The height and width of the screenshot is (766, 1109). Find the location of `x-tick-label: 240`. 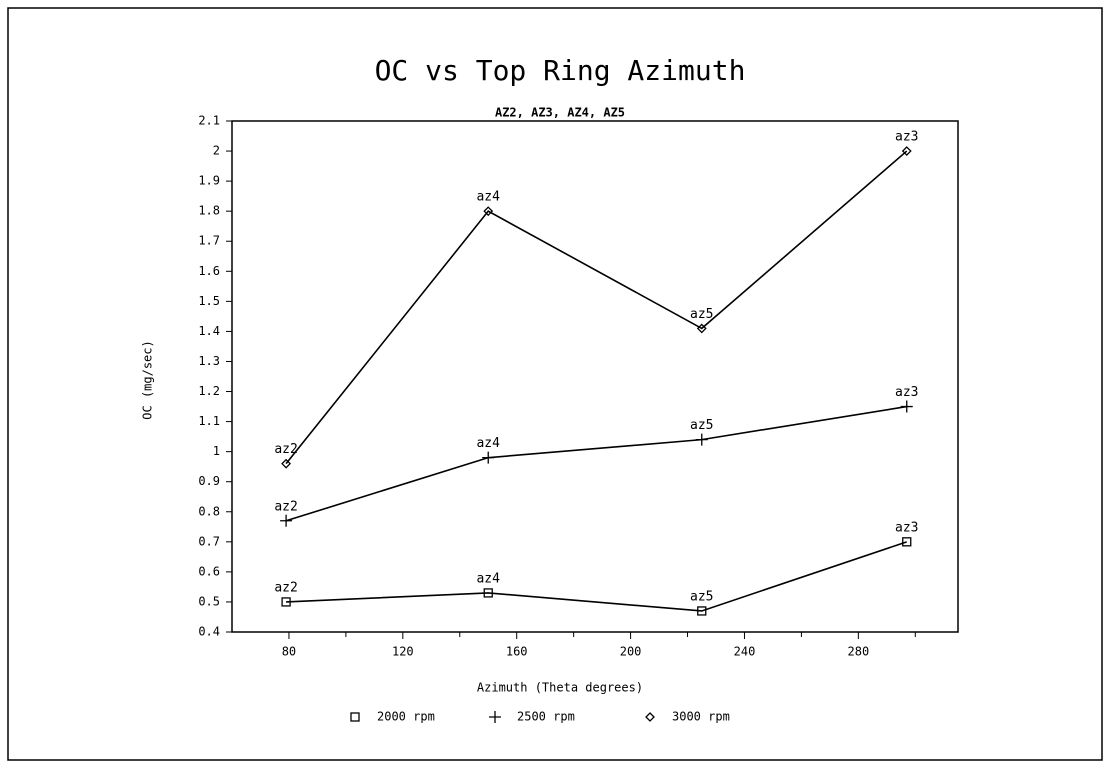

x-tick-label: 240 is located at coordinates (745, 652).